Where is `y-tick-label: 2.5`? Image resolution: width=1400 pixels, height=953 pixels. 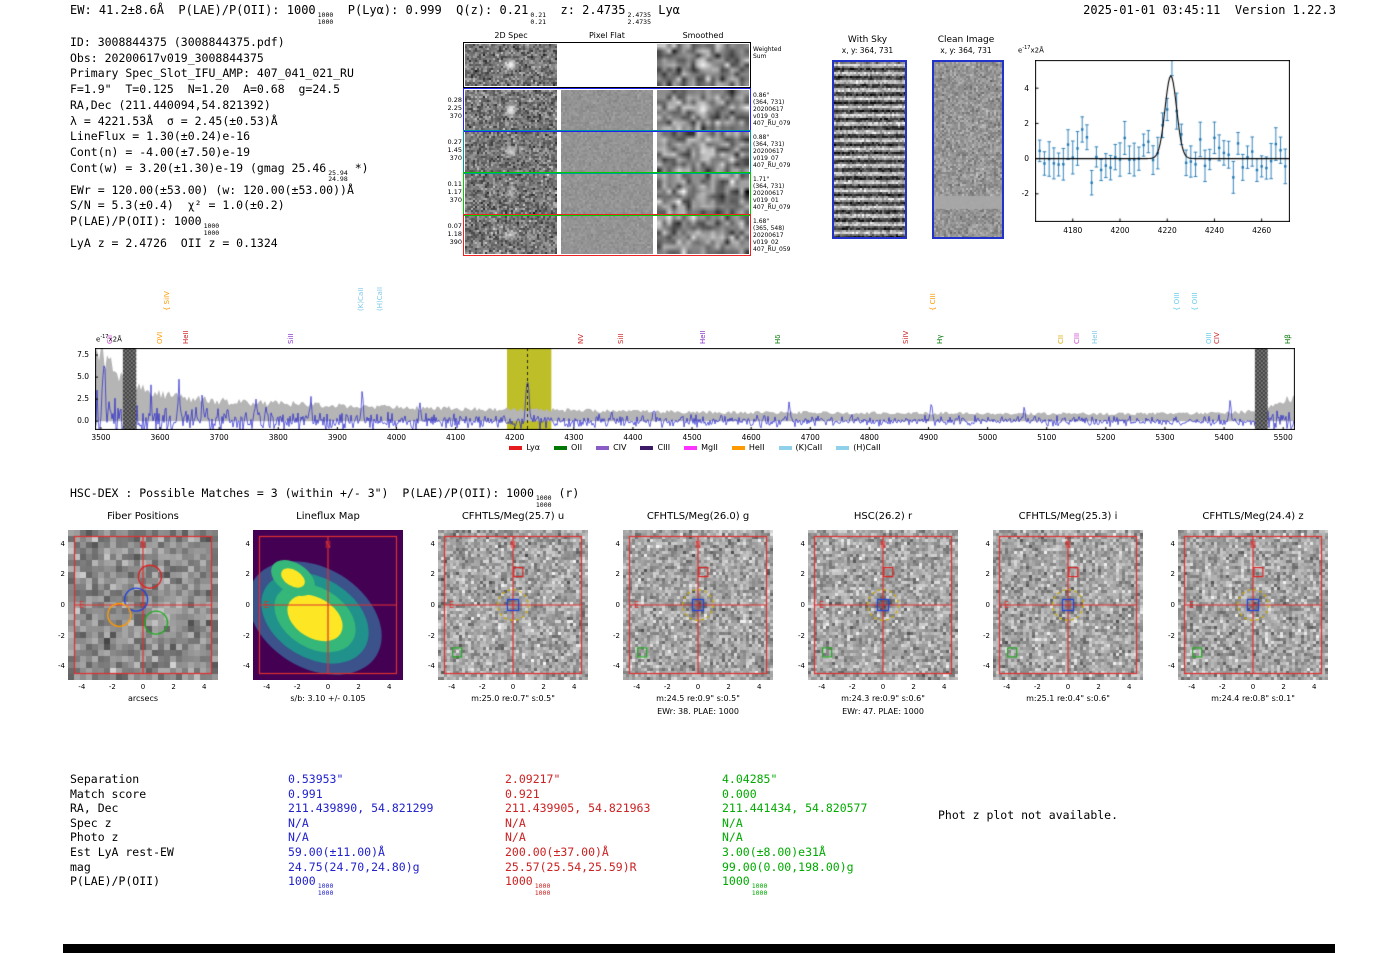
y-tick-label: 2.5 is located at coordinates (83, 399).